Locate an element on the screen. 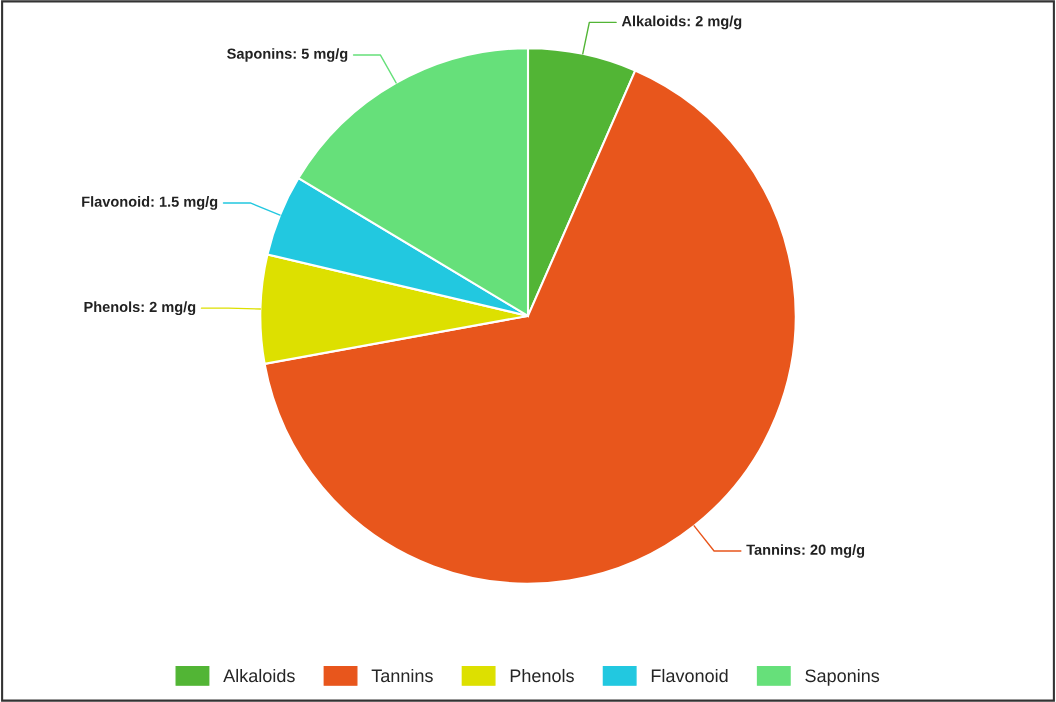 This screenshot has width=1056, height=702. legend-label: Saponins is located at coordinates (842, 677).